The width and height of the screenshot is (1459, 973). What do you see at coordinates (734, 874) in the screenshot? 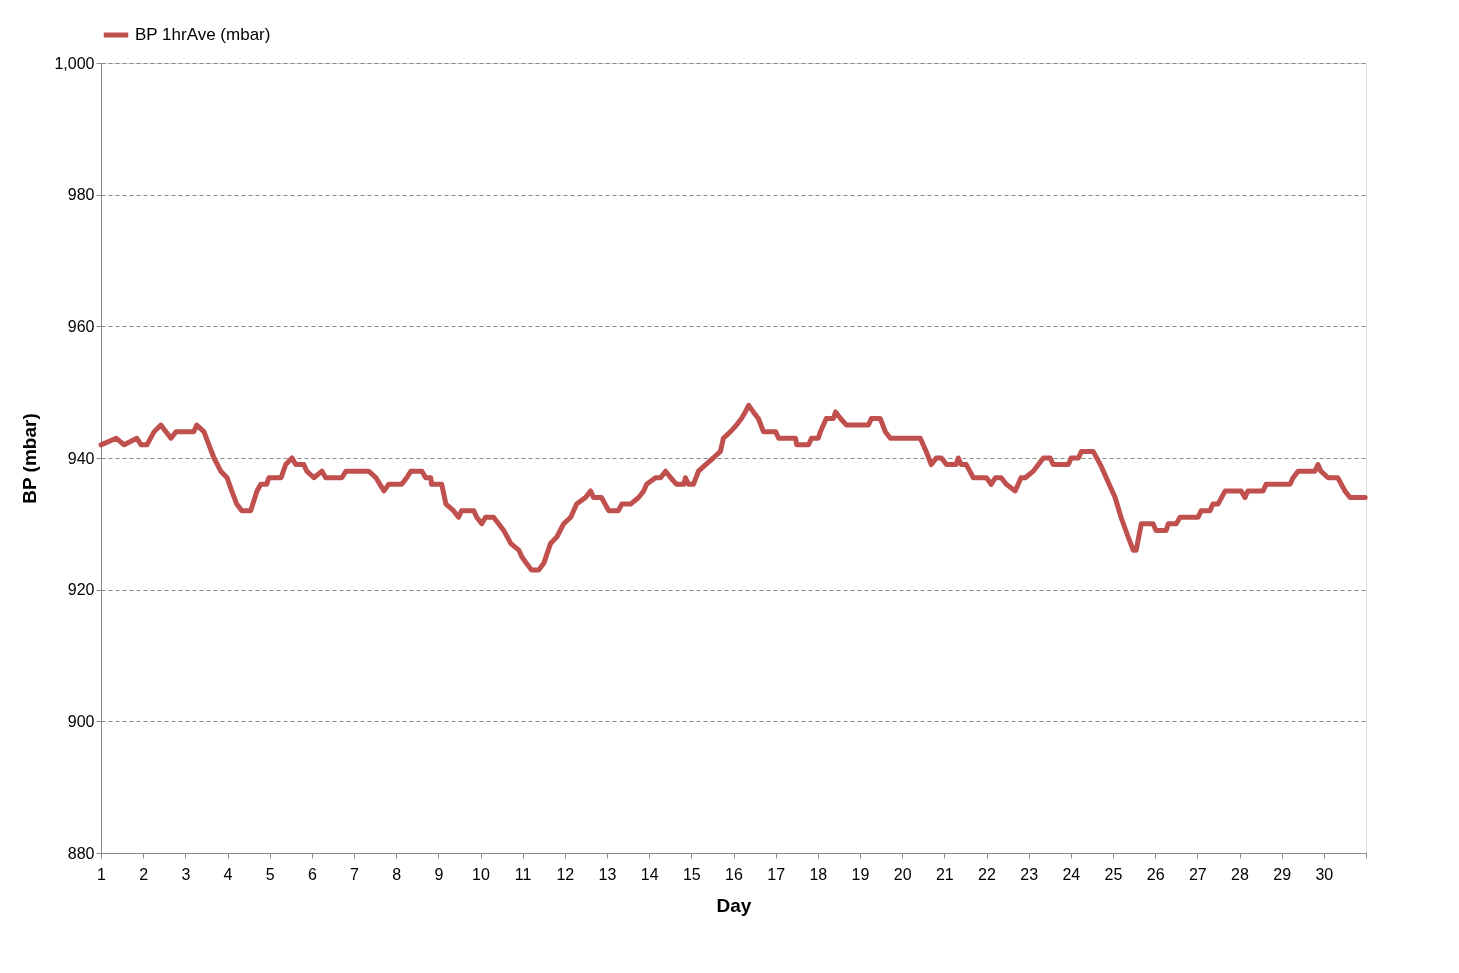
I see `x-tick-label: 16` at bounding box center [734, 874].